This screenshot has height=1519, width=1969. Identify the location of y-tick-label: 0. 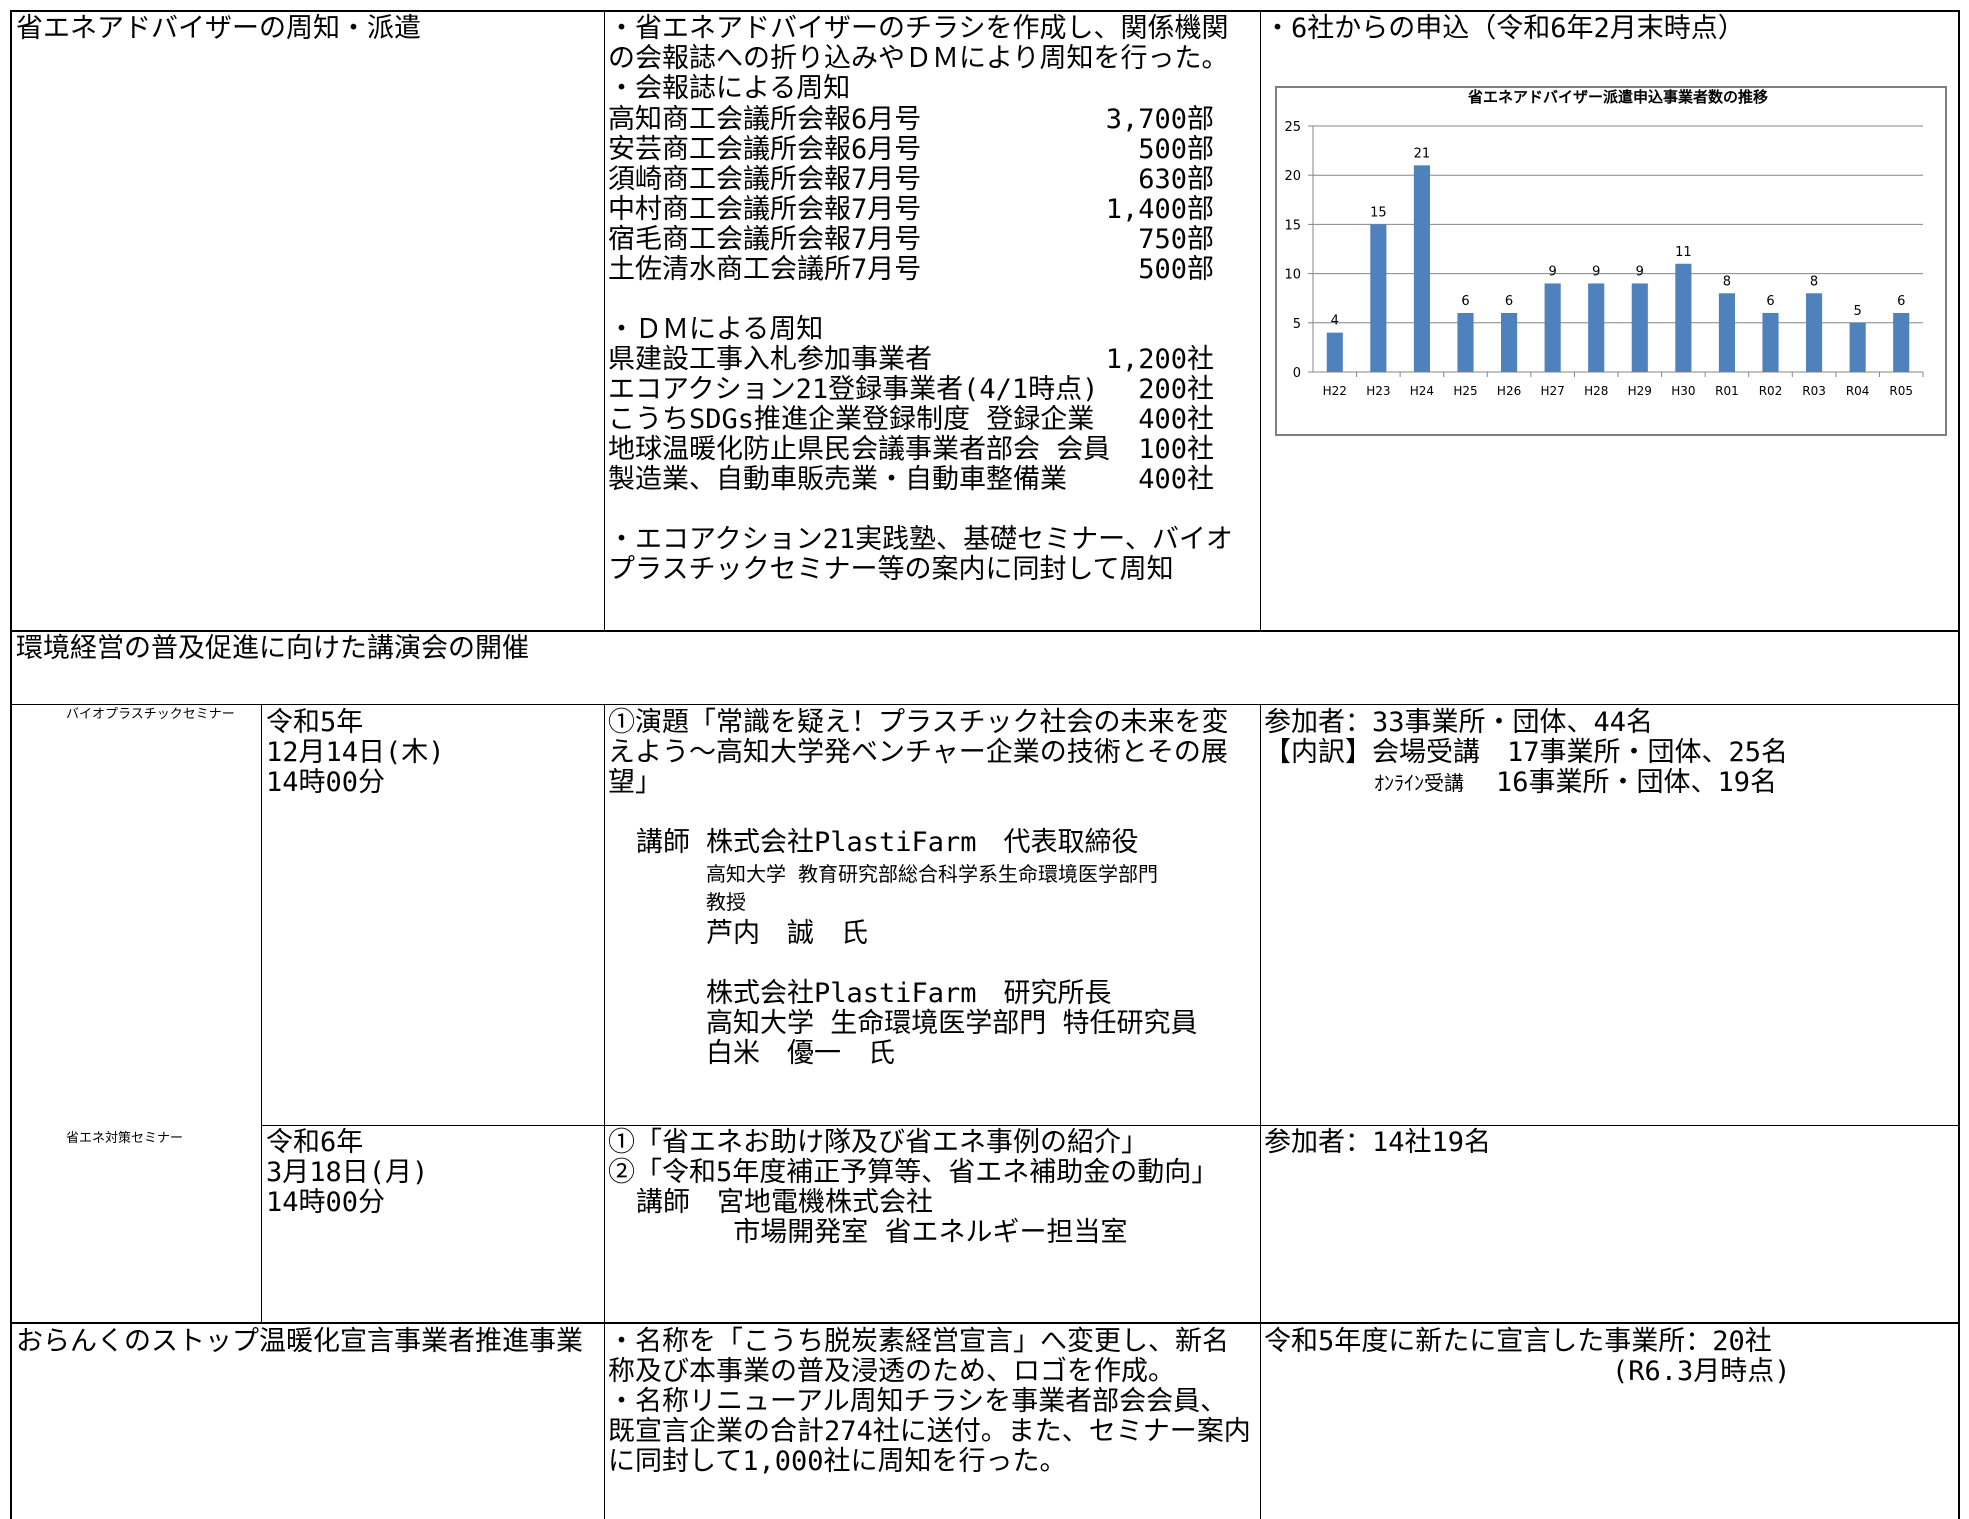
(1297, 373).